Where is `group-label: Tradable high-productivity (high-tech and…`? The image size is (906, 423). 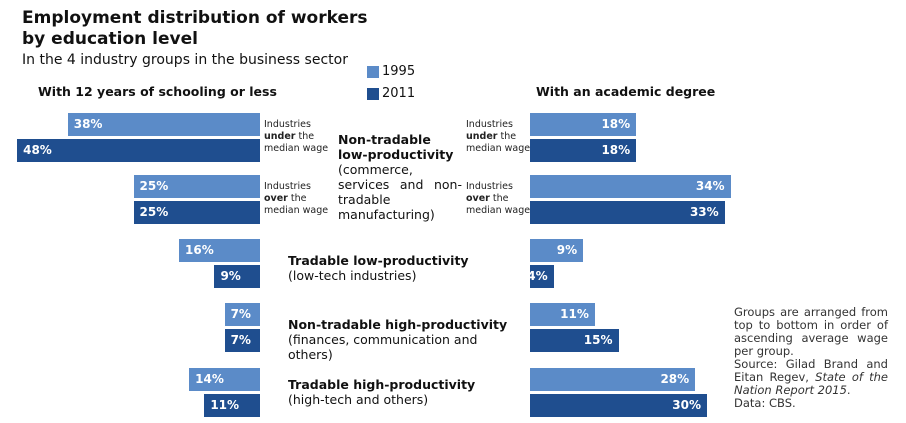 group-label: Tradable high-productivity (high-tech and… is located at coordinates (403, 392).